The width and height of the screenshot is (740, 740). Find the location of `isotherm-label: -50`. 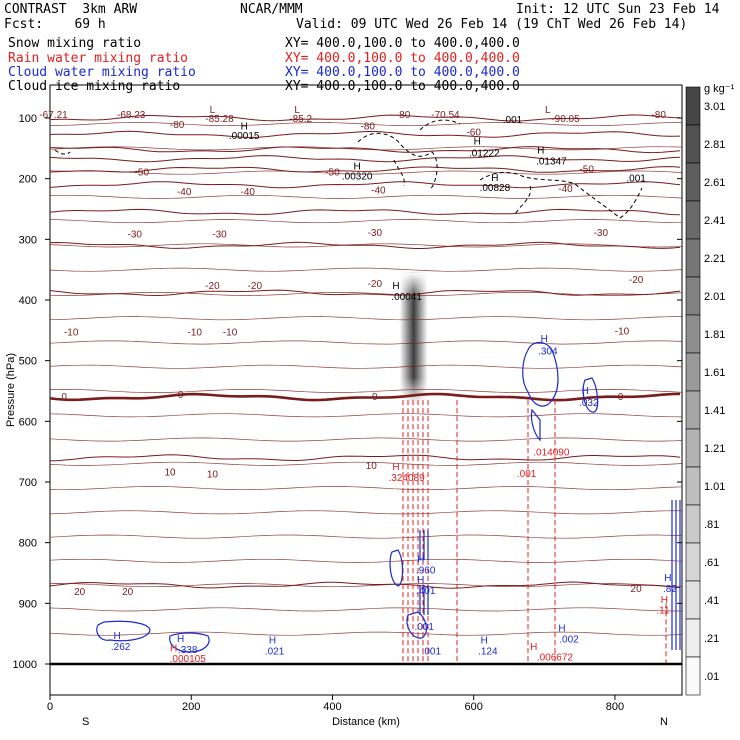

isotherm-label: -50 is located at coordinates (332, 172).